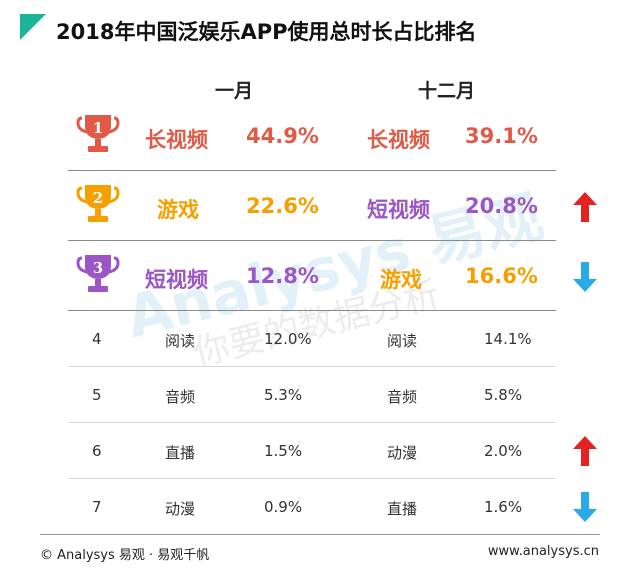 This screenshot has width=639, height=569. What do you see at coordinates (98, 268) in the screenshot?
I see `trophy-rank-label: 3` at bounding box center [98, 268].